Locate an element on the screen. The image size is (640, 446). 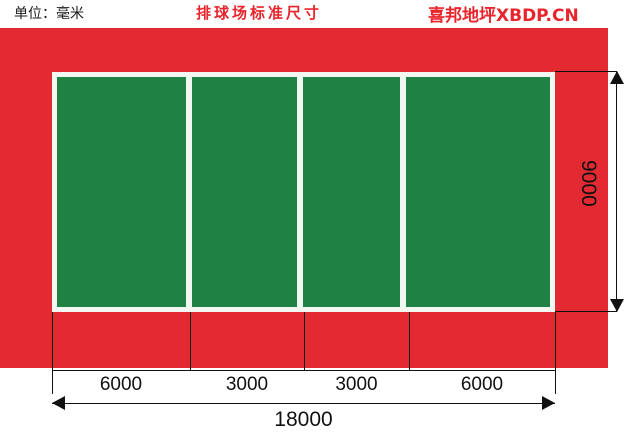
segment-dimension-line is located at coordinates (303, 370).